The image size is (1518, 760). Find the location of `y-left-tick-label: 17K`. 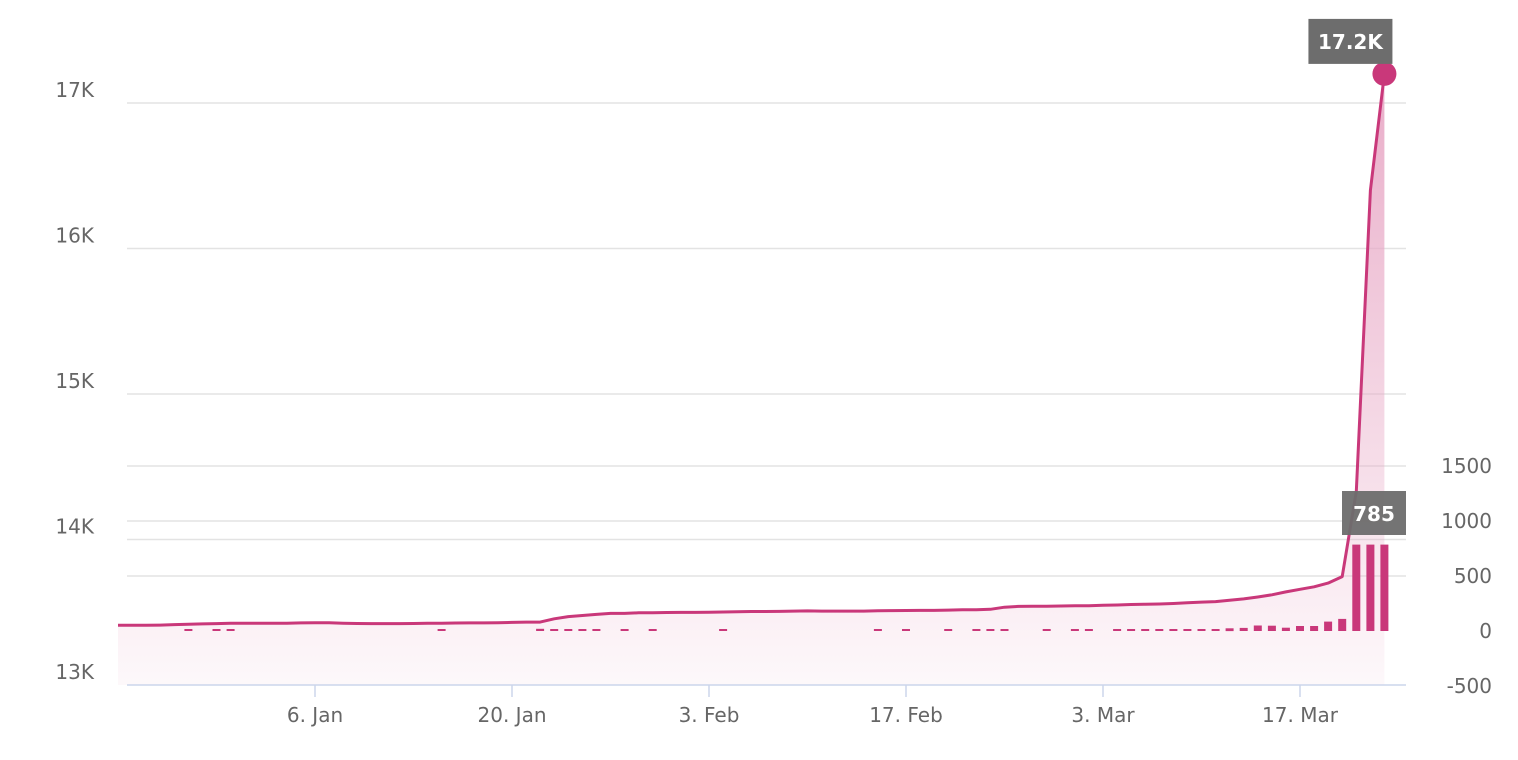

y-left-tick-label: 17K is located at coordinates (74, 90).